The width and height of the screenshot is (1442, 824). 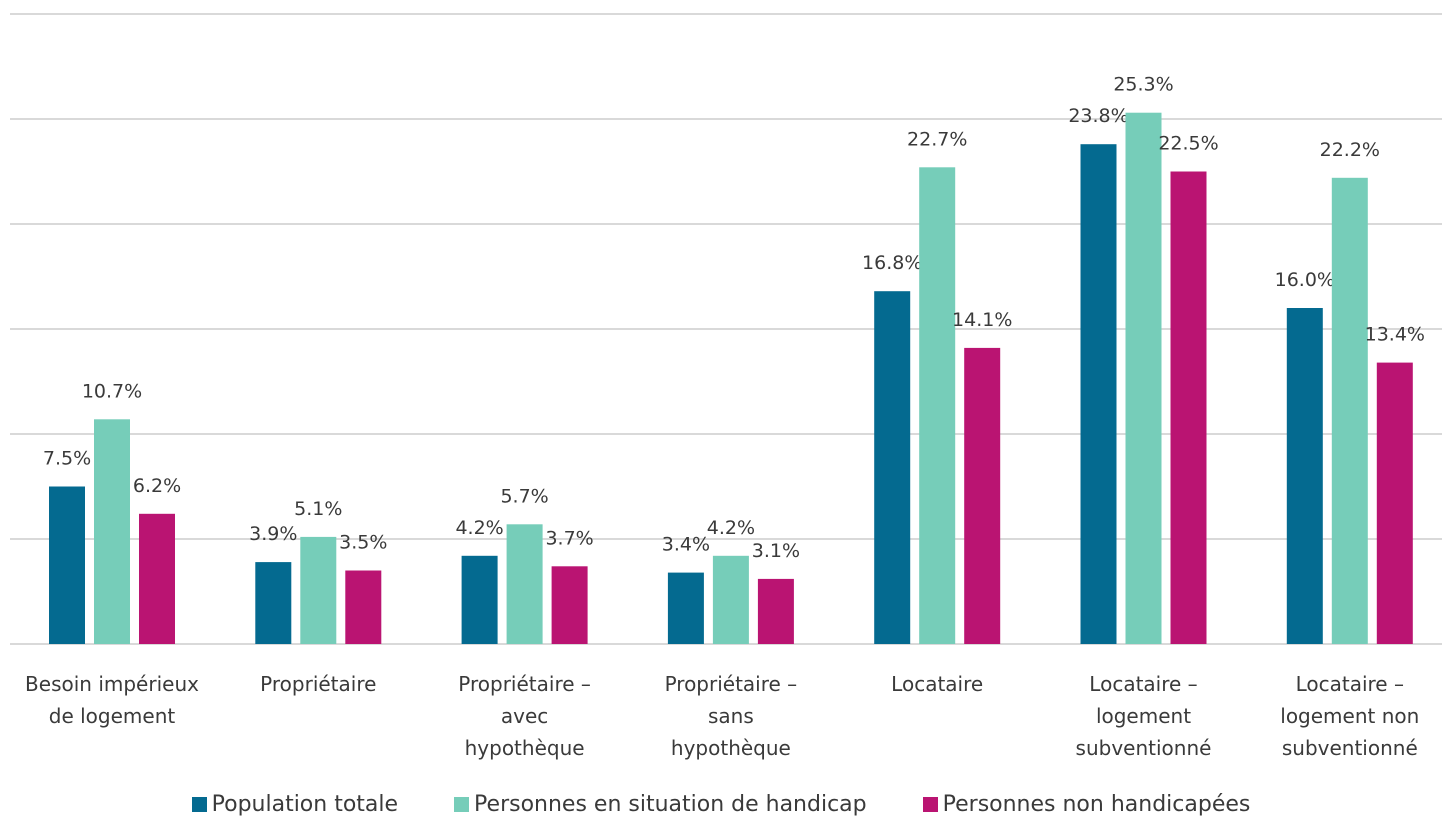 What do you see at coordinates (1096, 804) in the screenshot?
I see `legend-label: Personnes non handicapées` at bounding box center [1096, 804].